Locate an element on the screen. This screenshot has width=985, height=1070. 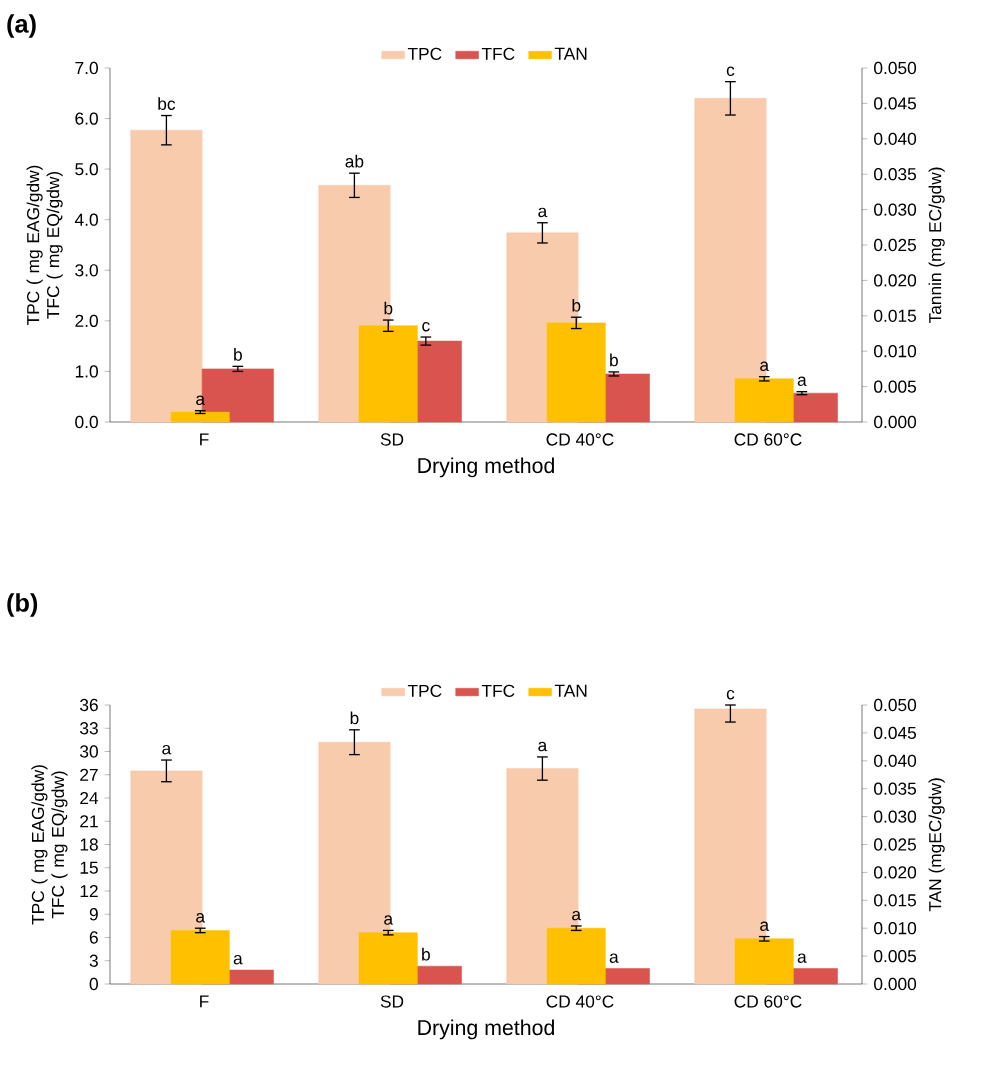
y-tick-label: 3 is located at coordinates (93, 960).